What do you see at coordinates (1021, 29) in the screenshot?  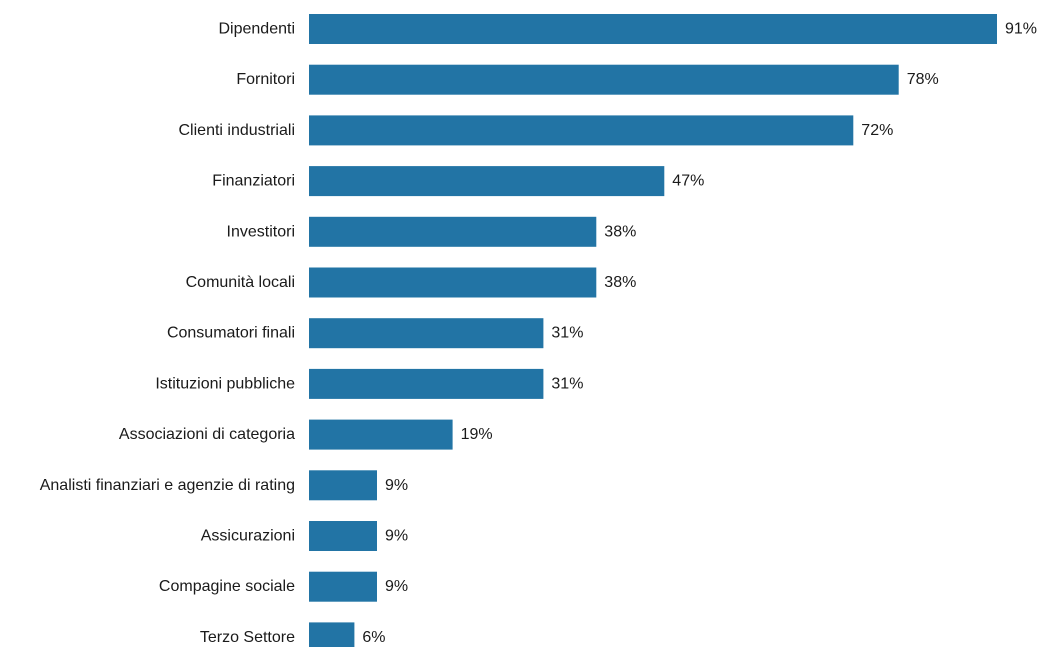 I see `value-label: 91%` at bounding box center [1021, 29].